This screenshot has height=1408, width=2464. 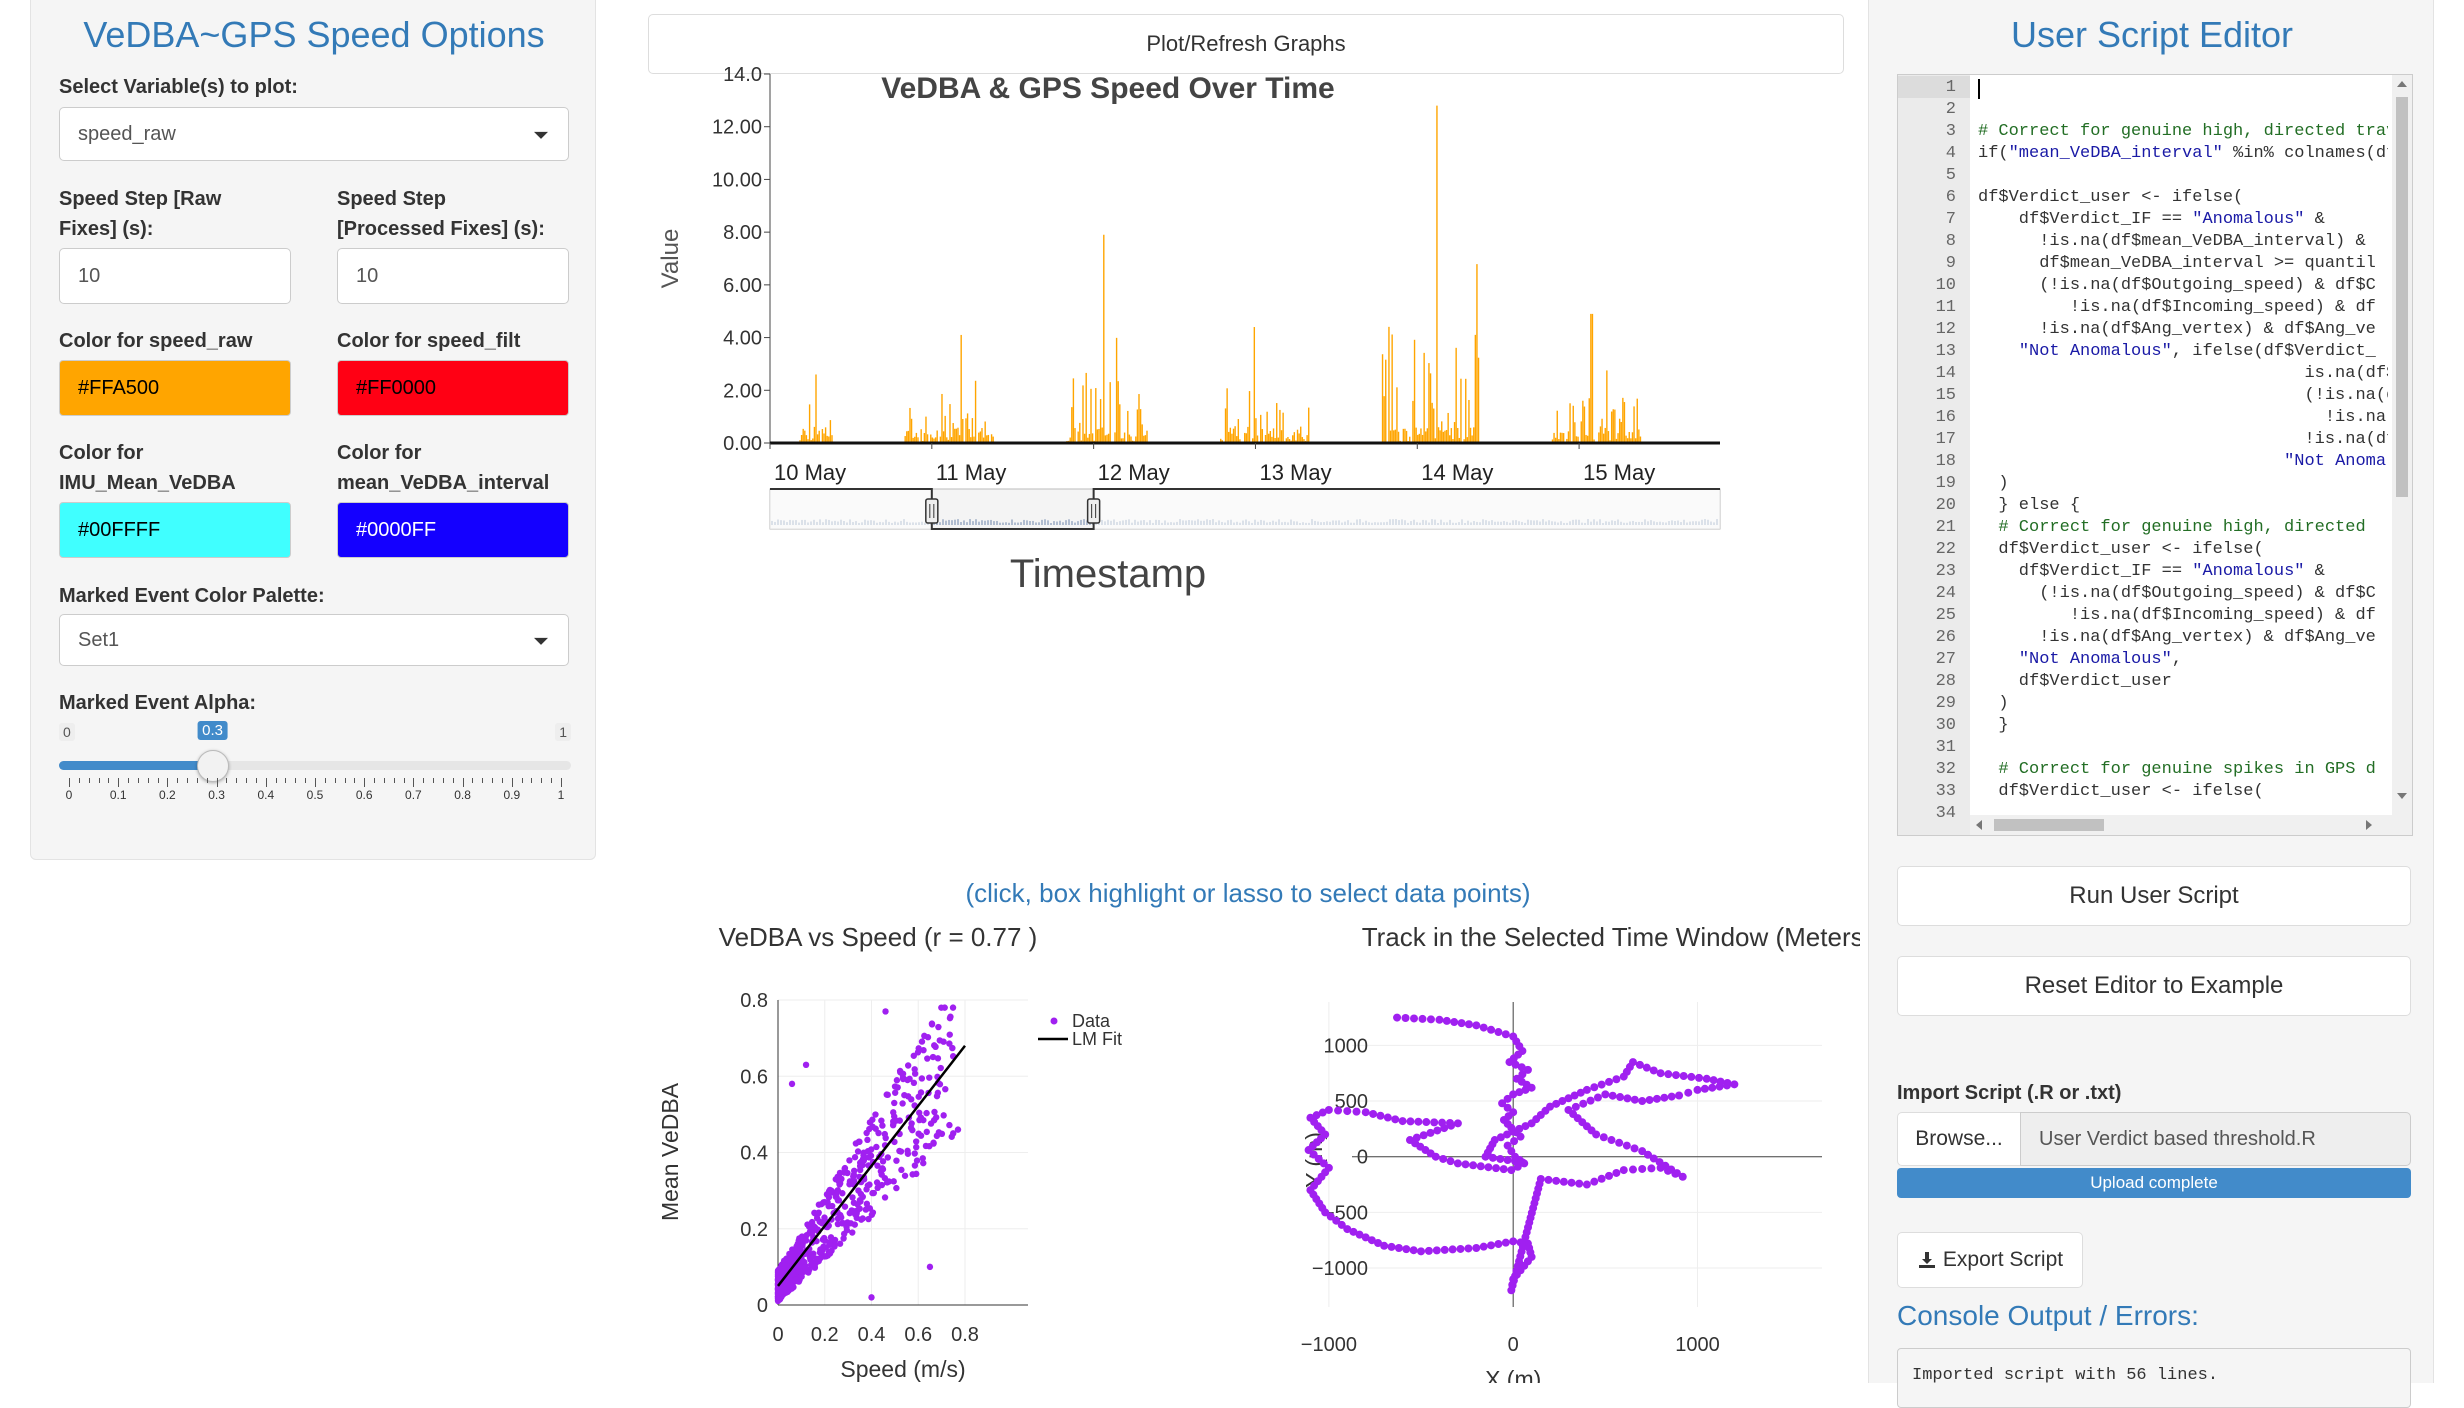 What do you see at coordinates (2182, 417) in the screenshot?
I see `code-line: !is.na` at bounding box center [2182, 417].